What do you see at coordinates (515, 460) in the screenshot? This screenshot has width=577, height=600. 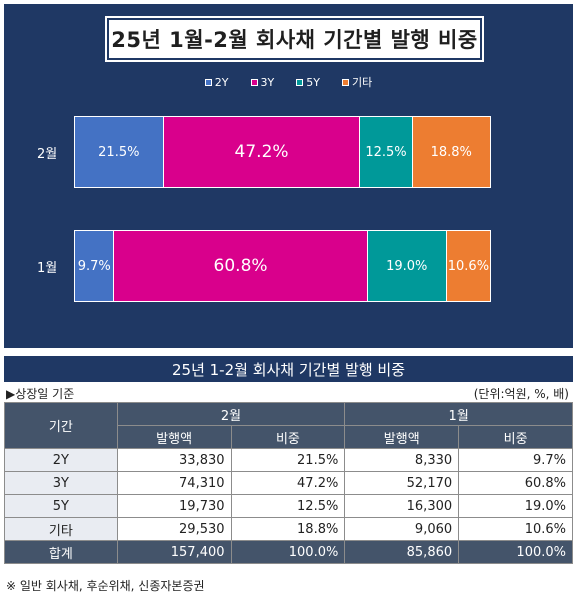 I see `table-cell: 9.7%` at bounding box center [515, 460].